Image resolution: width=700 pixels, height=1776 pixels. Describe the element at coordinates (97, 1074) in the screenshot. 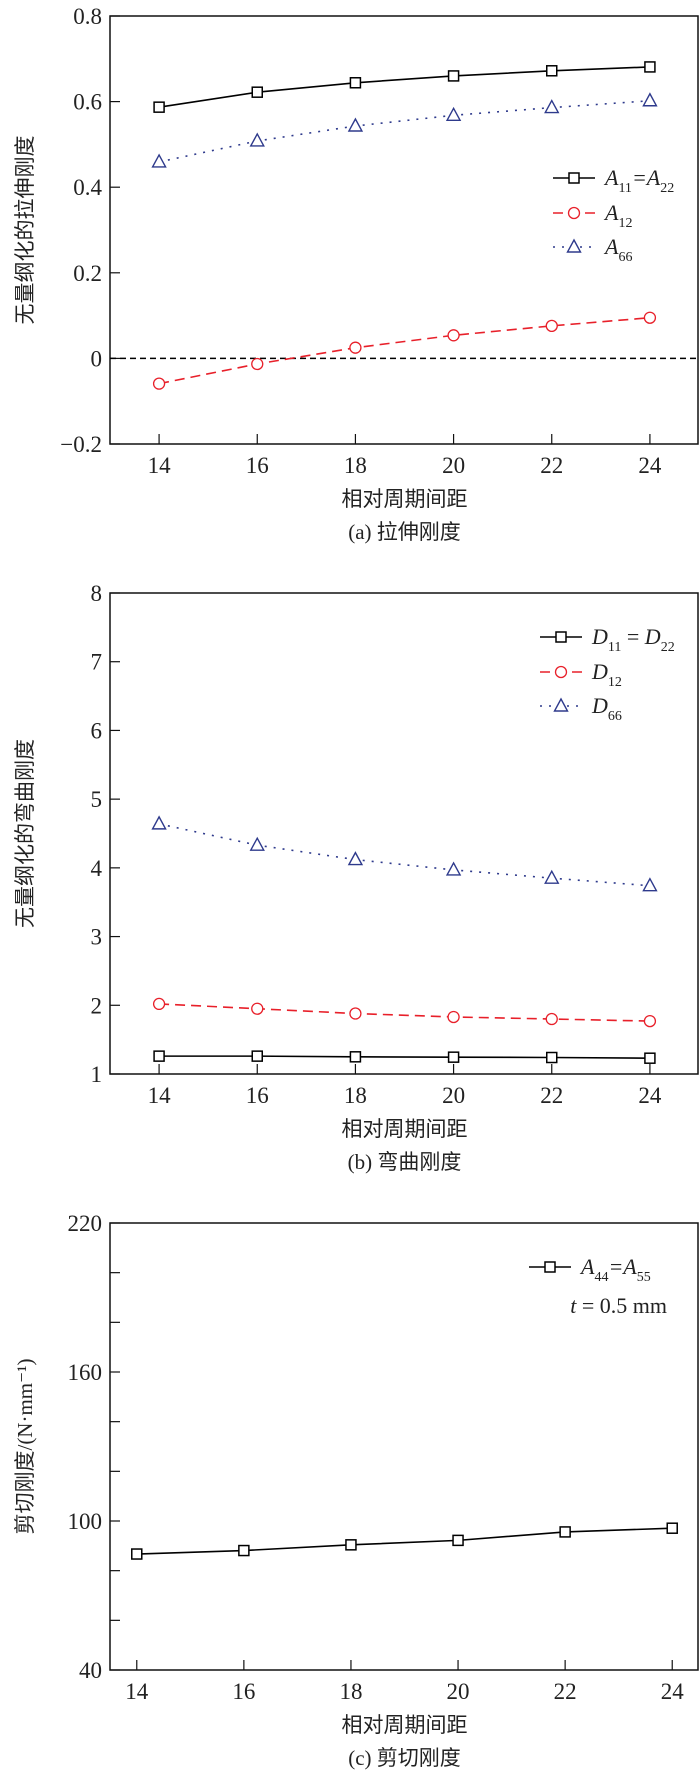

I see `y-tick-label: 1` at that location.